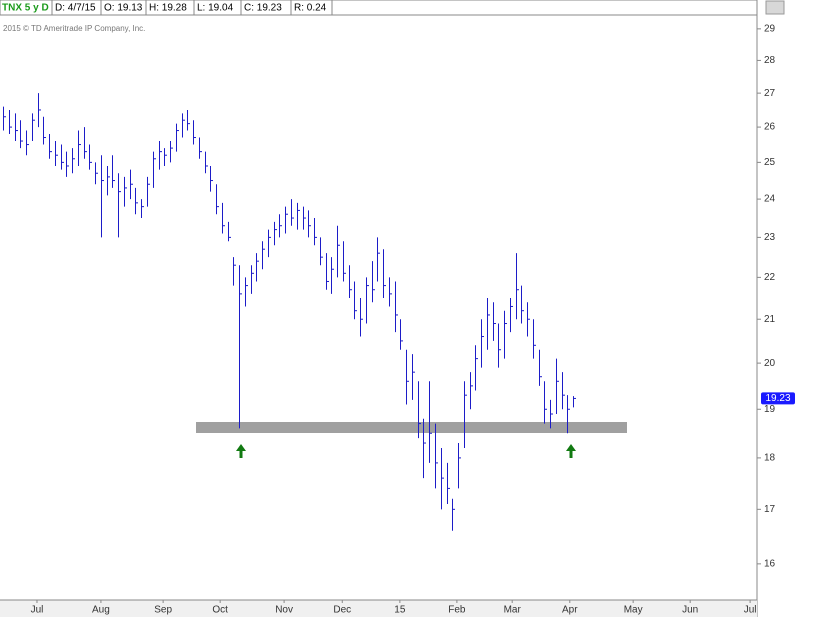 The image size is (813, 617). Describe the element at coordinates (770, 199) in the screenshot. I see `y-tick-label: 24` at that location.